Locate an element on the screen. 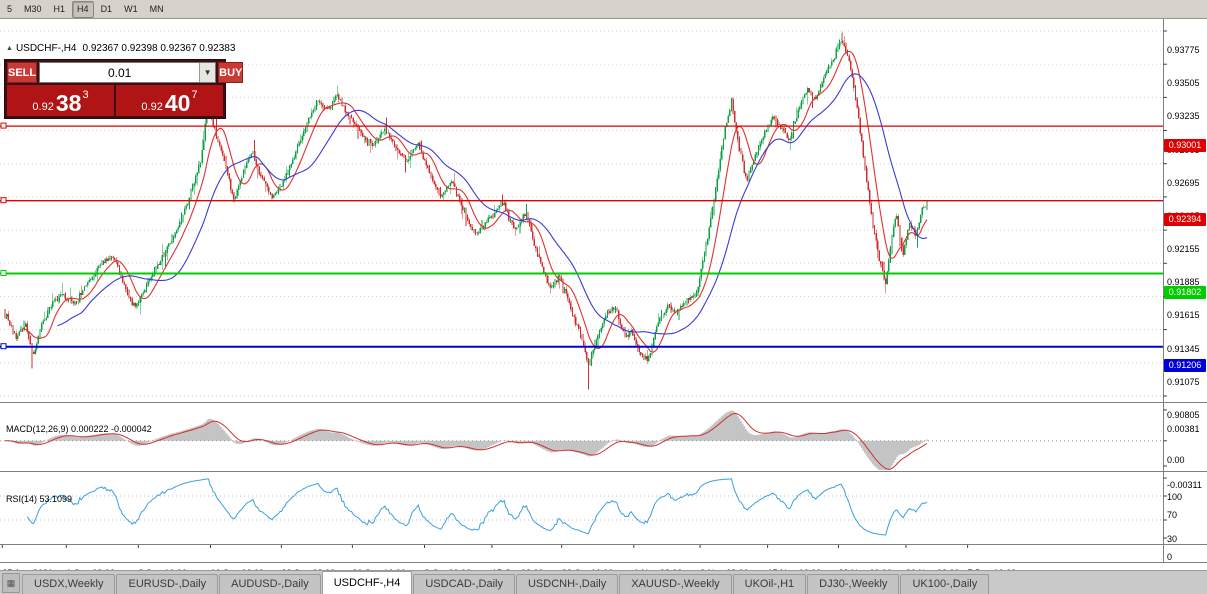 The height and width of the screenshot is (594, 1207). price-line-tag: 0.93001 is located at coordinates (1185, 145).